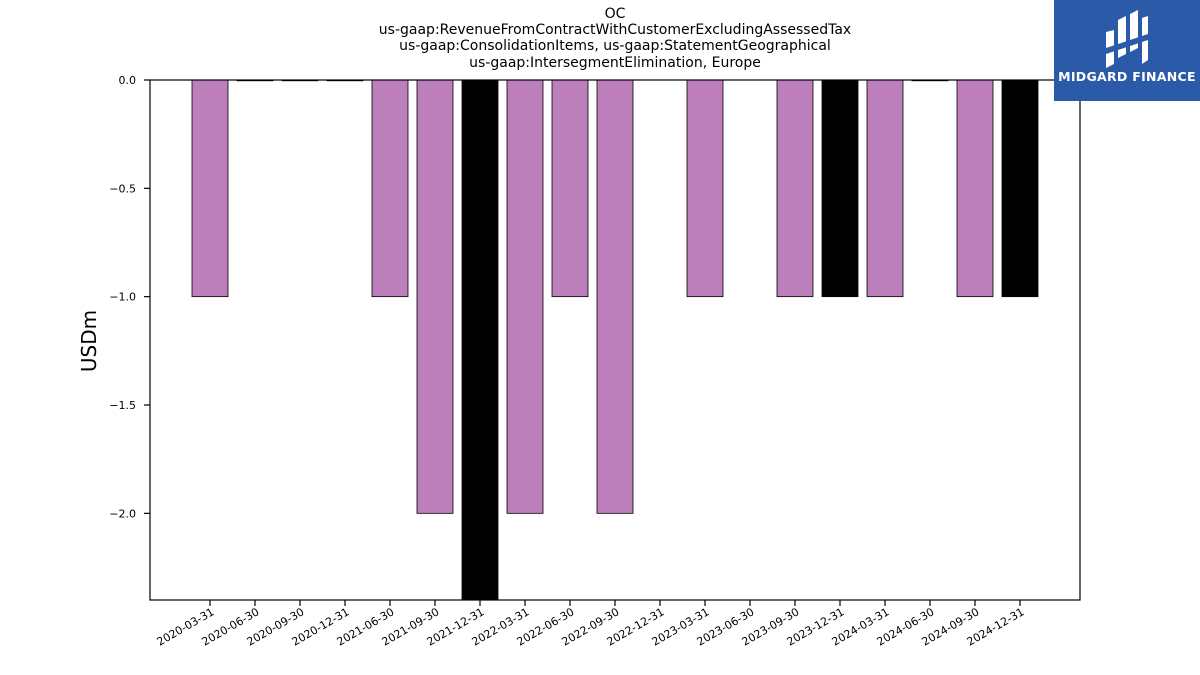  I want to click on midgard-logo-icon, so click(1127, 39).